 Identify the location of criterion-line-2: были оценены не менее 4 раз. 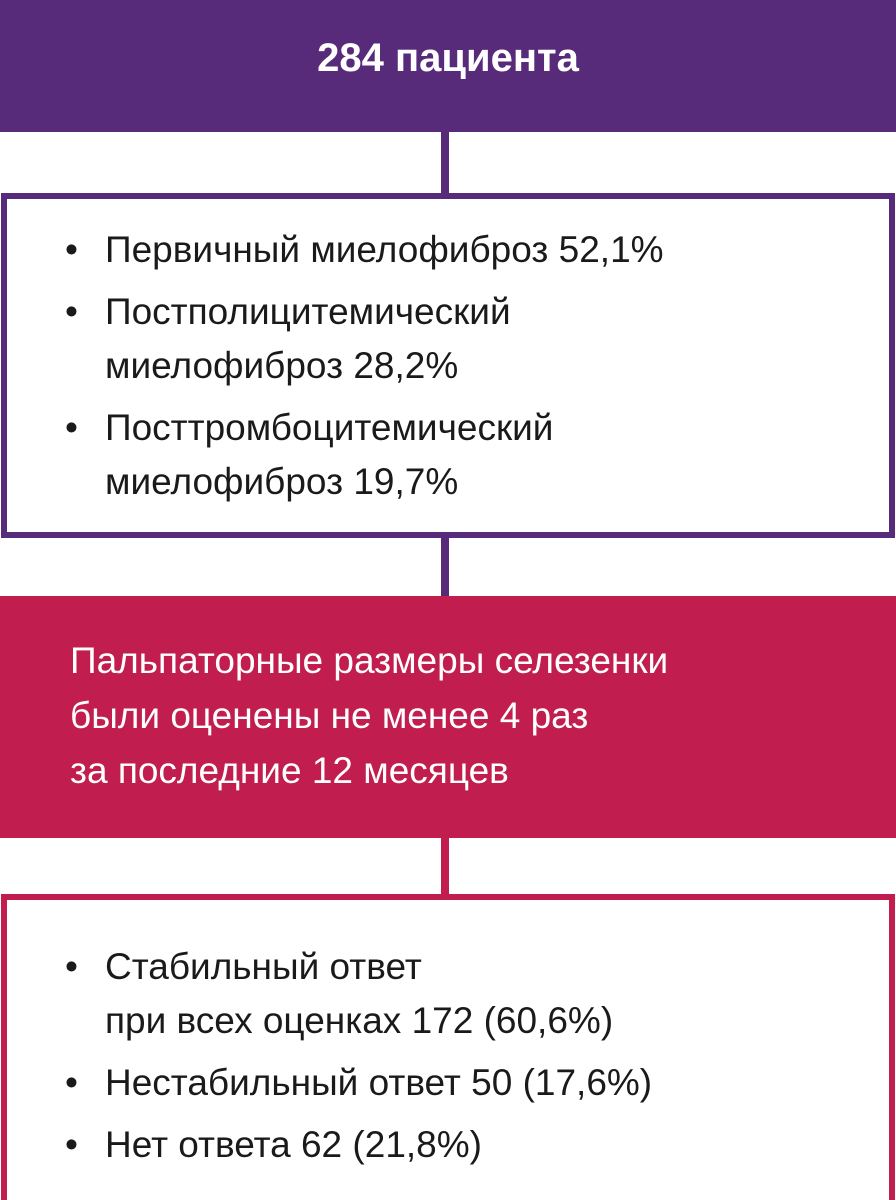
(329, 715).